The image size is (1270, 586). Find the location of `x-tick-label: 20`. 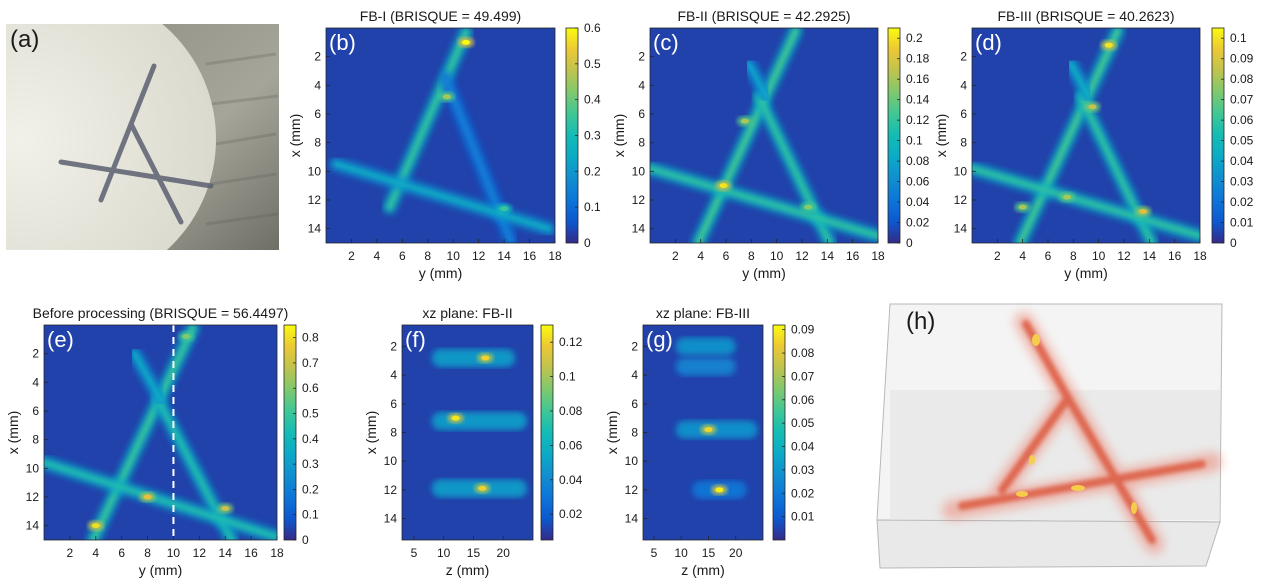

x-tick-label: 20 is located at coordinates (504, 553).